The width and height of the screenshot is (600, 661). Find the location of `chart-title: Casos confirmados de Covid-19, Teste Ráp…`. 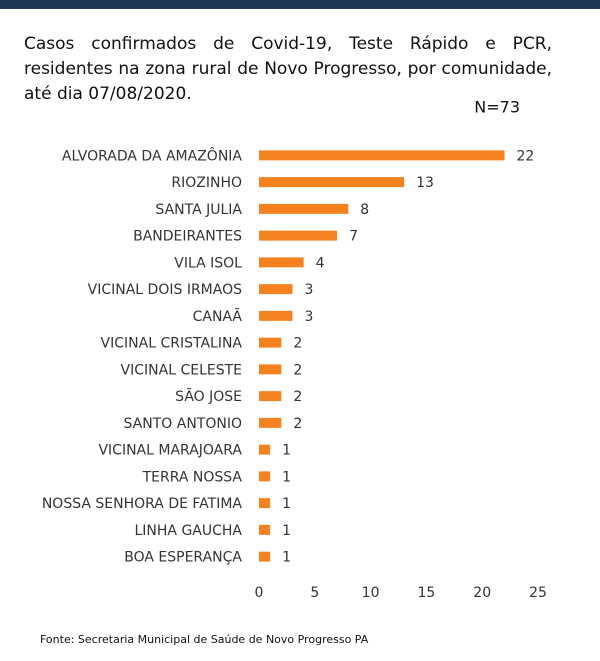

chart-title: Casos confirmados de Covid-19, Teste Ráp… is located at coordinates (288, 69).